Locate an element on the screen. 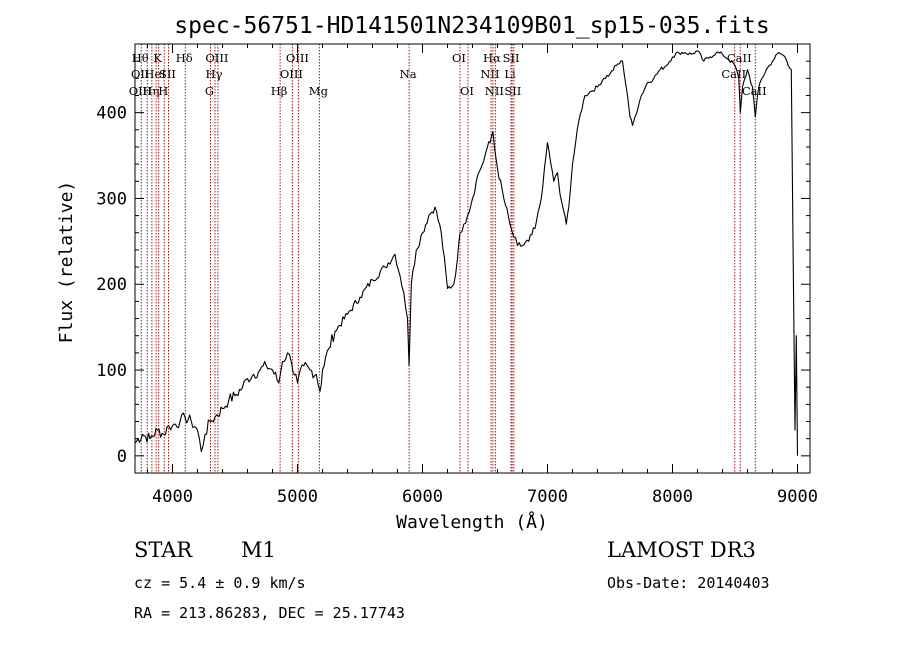 The image size is (900, 649). spectral-line-label: Hδ is located at coordinates (184, 58).